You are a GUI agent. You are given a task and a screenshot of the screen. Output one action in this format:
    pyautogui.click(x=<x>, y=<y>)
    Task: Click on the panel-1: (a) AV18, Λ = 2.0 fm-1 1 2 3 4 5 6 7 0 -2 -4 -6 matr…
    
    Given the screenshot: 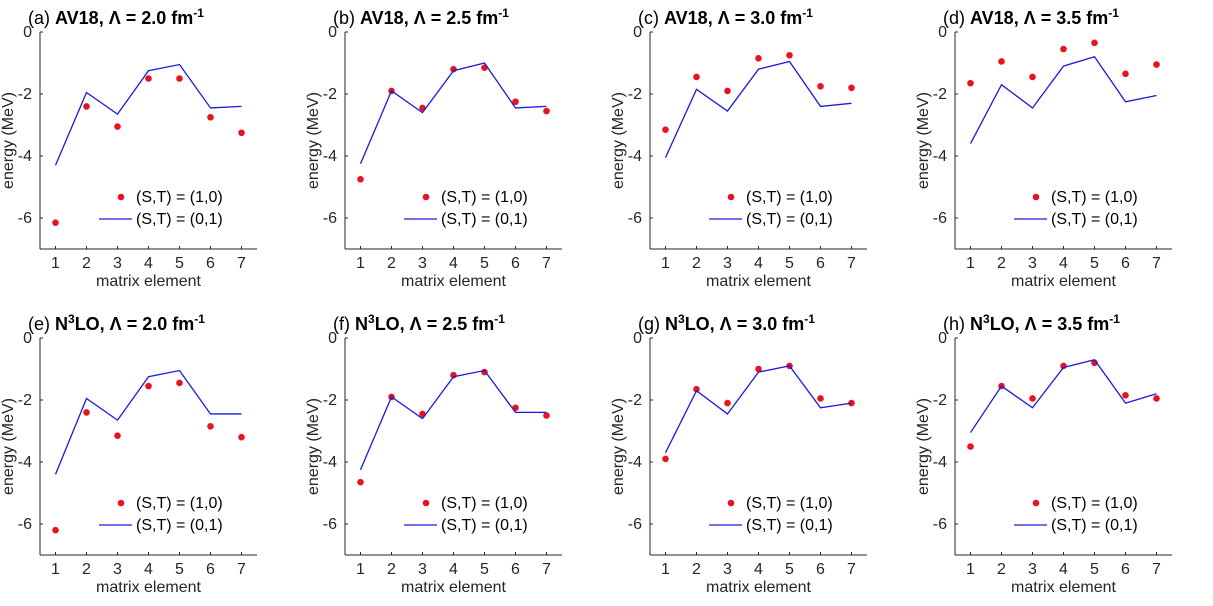 What is the action you would take?
    pyautogui.click(x=128, y=148)
    